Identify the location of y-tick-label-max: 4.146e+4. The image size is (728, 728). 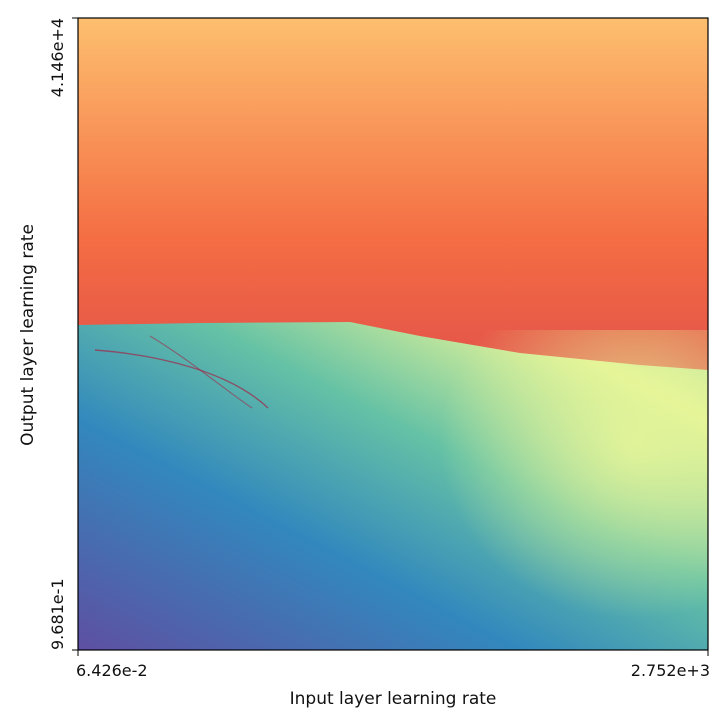
(57, 57).